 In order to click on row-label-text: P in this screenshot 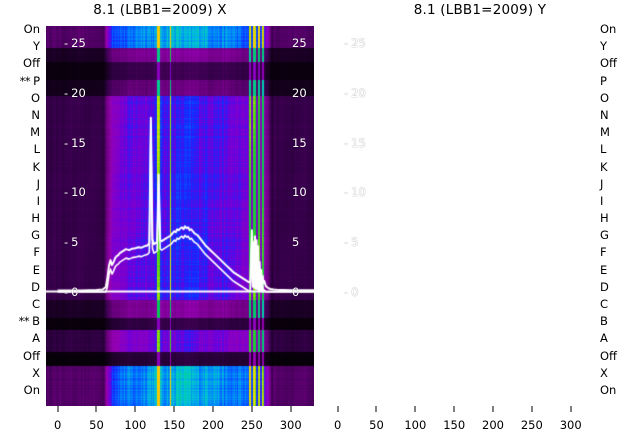, I will do `click(603, 80)`.